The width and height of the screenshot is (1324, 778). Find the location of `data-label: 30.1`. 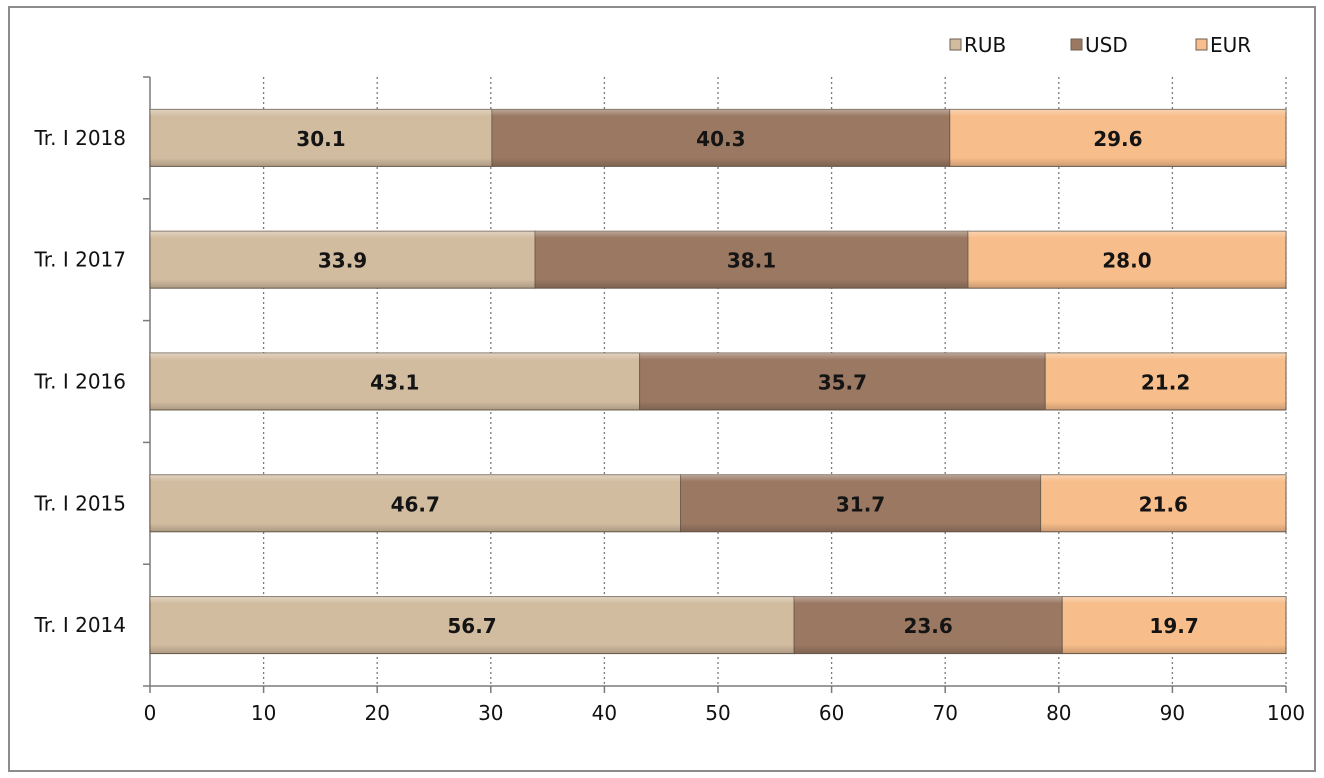

data-label: 30.1 is located at coordinates (320, 139).